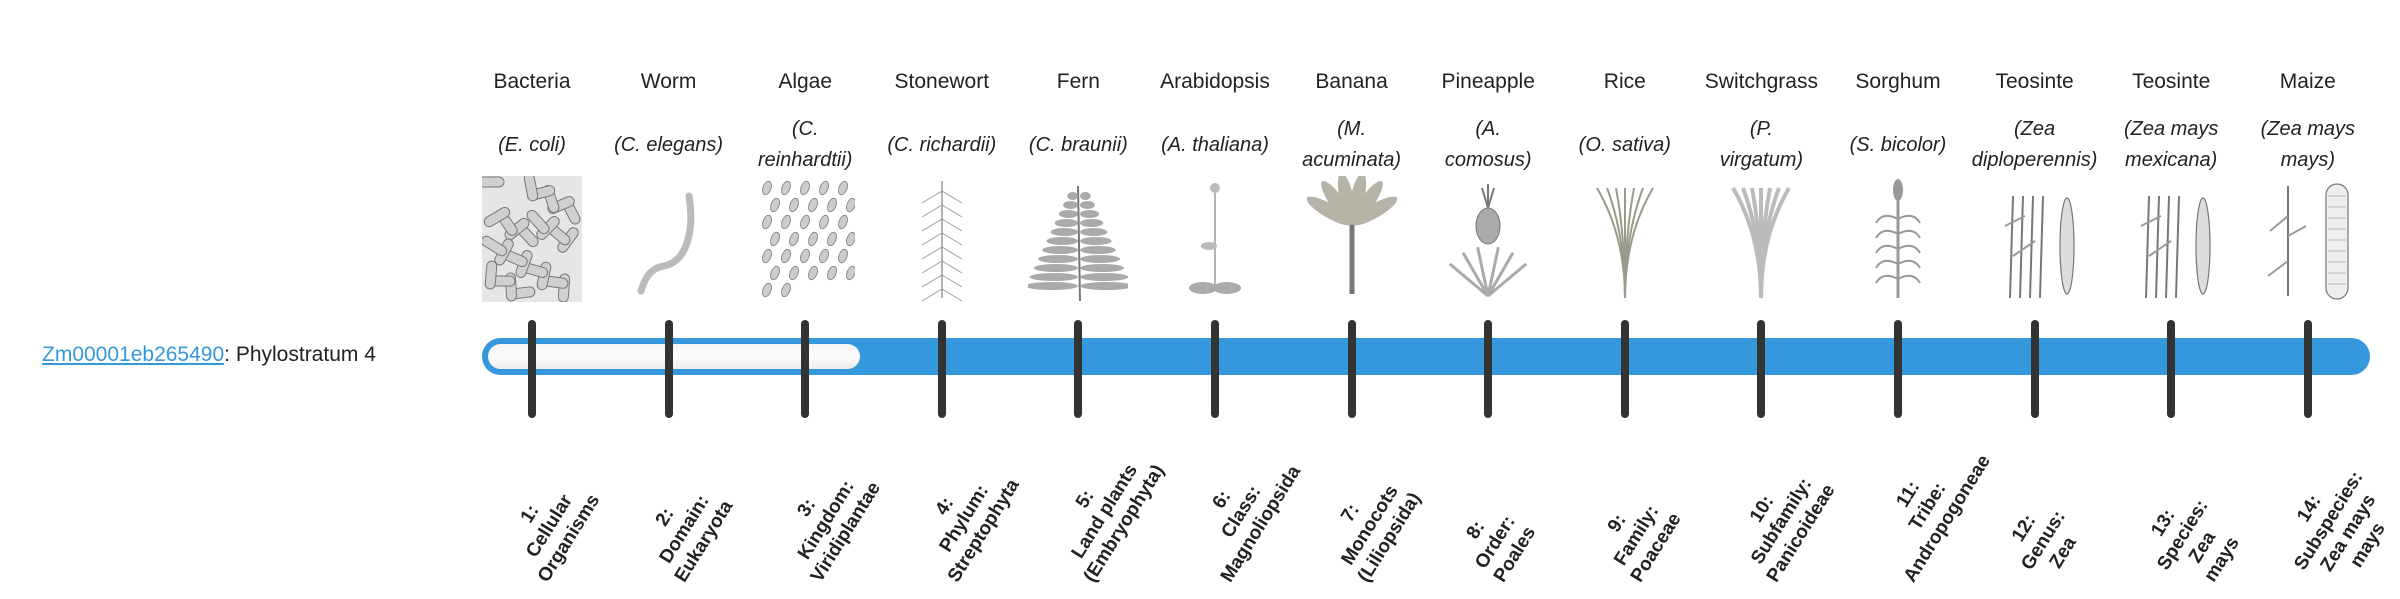 Image resolution: width=2400 pixels, height=599 pixels. Describe the element at coordinates (665, 243) in the screenshot. I see `worm-illustration` at that location.